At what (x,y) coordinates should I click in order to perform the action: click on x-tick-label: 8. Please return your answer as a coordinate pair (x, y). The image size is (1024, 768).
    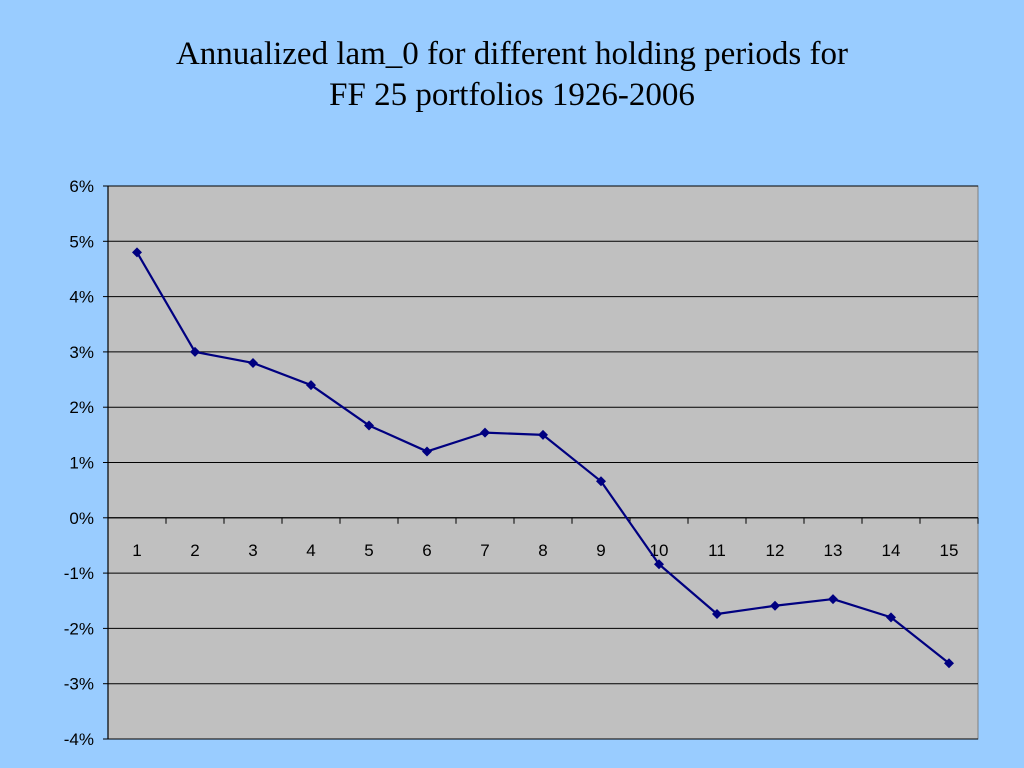
    Looking at the image, I should click on (542, 550).